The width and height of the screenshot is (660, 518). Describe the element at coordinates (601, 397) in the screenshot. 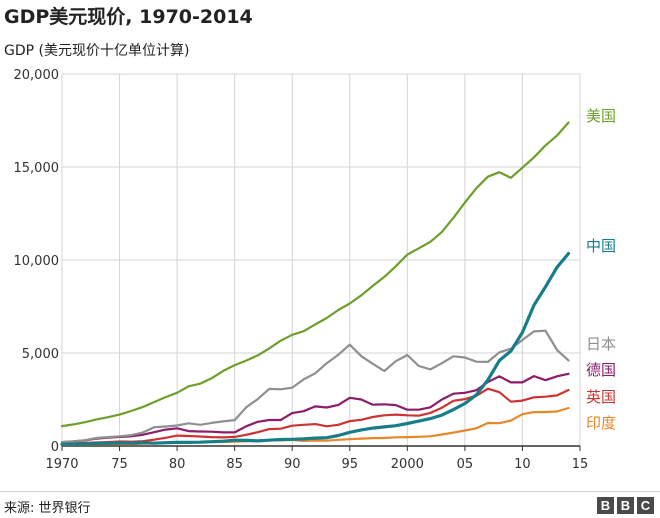

I see `series-label: 英国` at that location.